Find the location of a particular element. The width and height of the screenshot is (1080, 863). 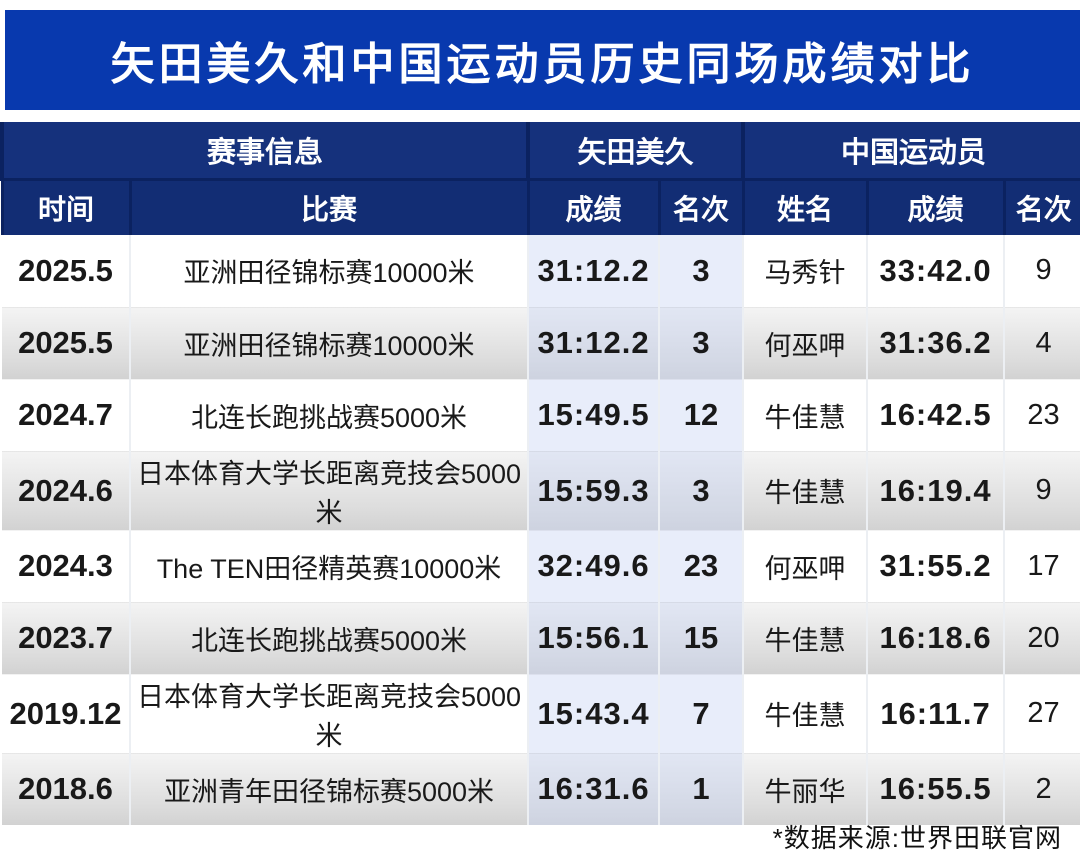

column-header-date: 时间 is located at coordinates (65, 207).